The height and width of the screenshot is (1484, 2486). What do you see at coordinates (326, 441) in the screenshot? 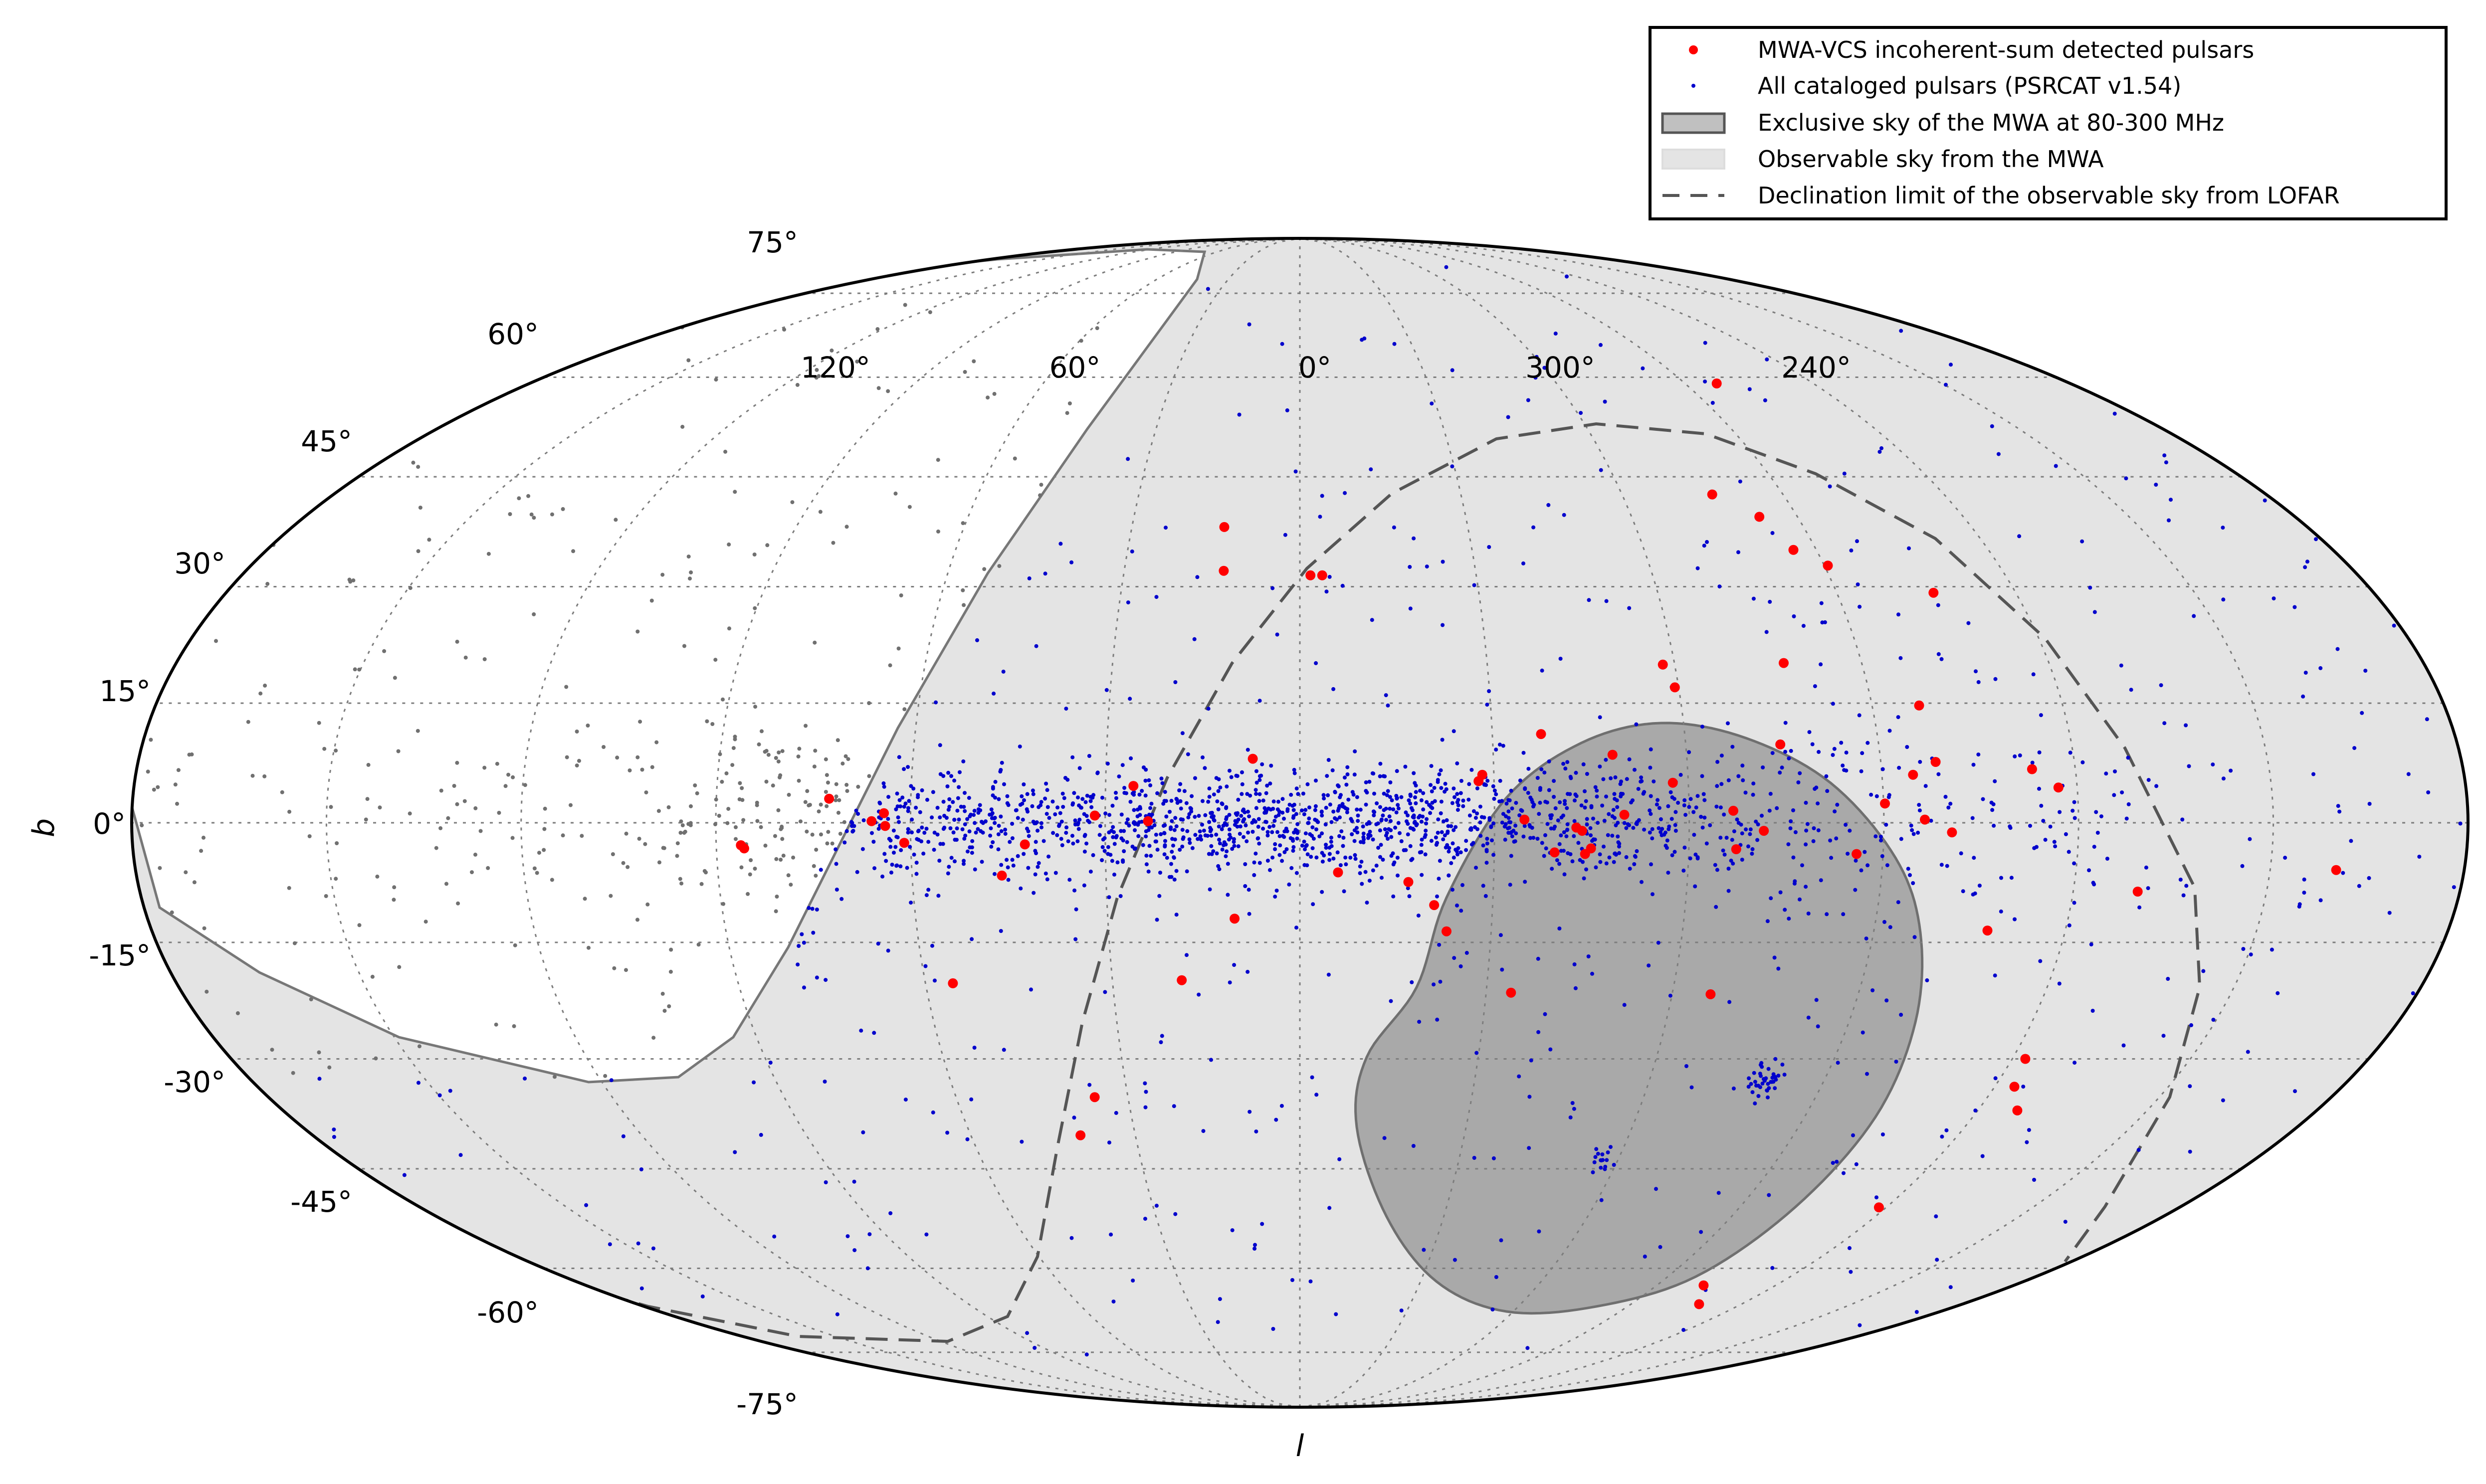
I see `lat-tick-45: 45°` at bounding box center [326, 441].